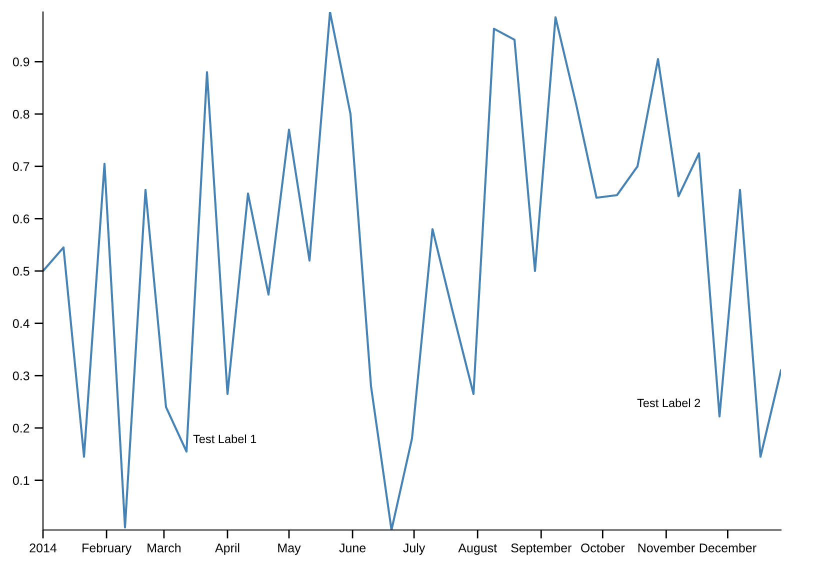 Image resolution: width=814 pixels, height=561 pixels. I want to click on x-tick-label: August, so click(477, 549).